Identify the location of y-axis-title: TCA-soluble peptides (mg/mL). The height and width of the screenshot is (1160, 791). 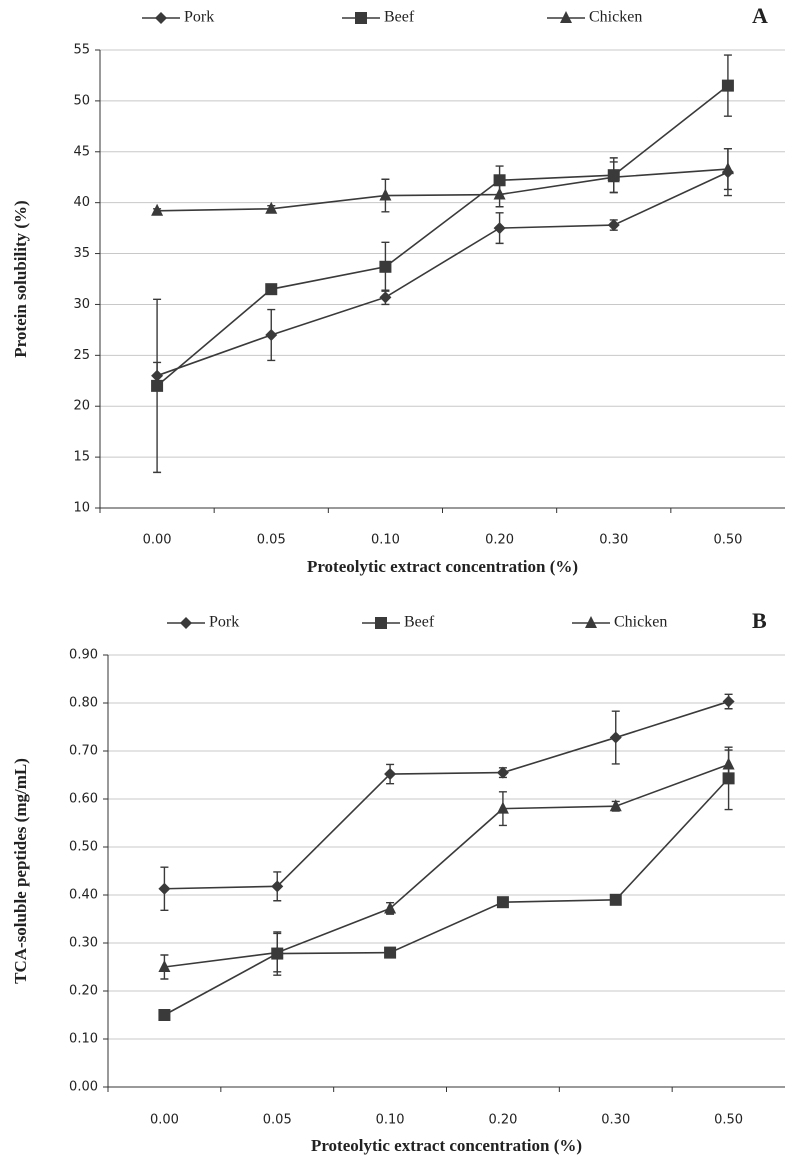
(20, 871).